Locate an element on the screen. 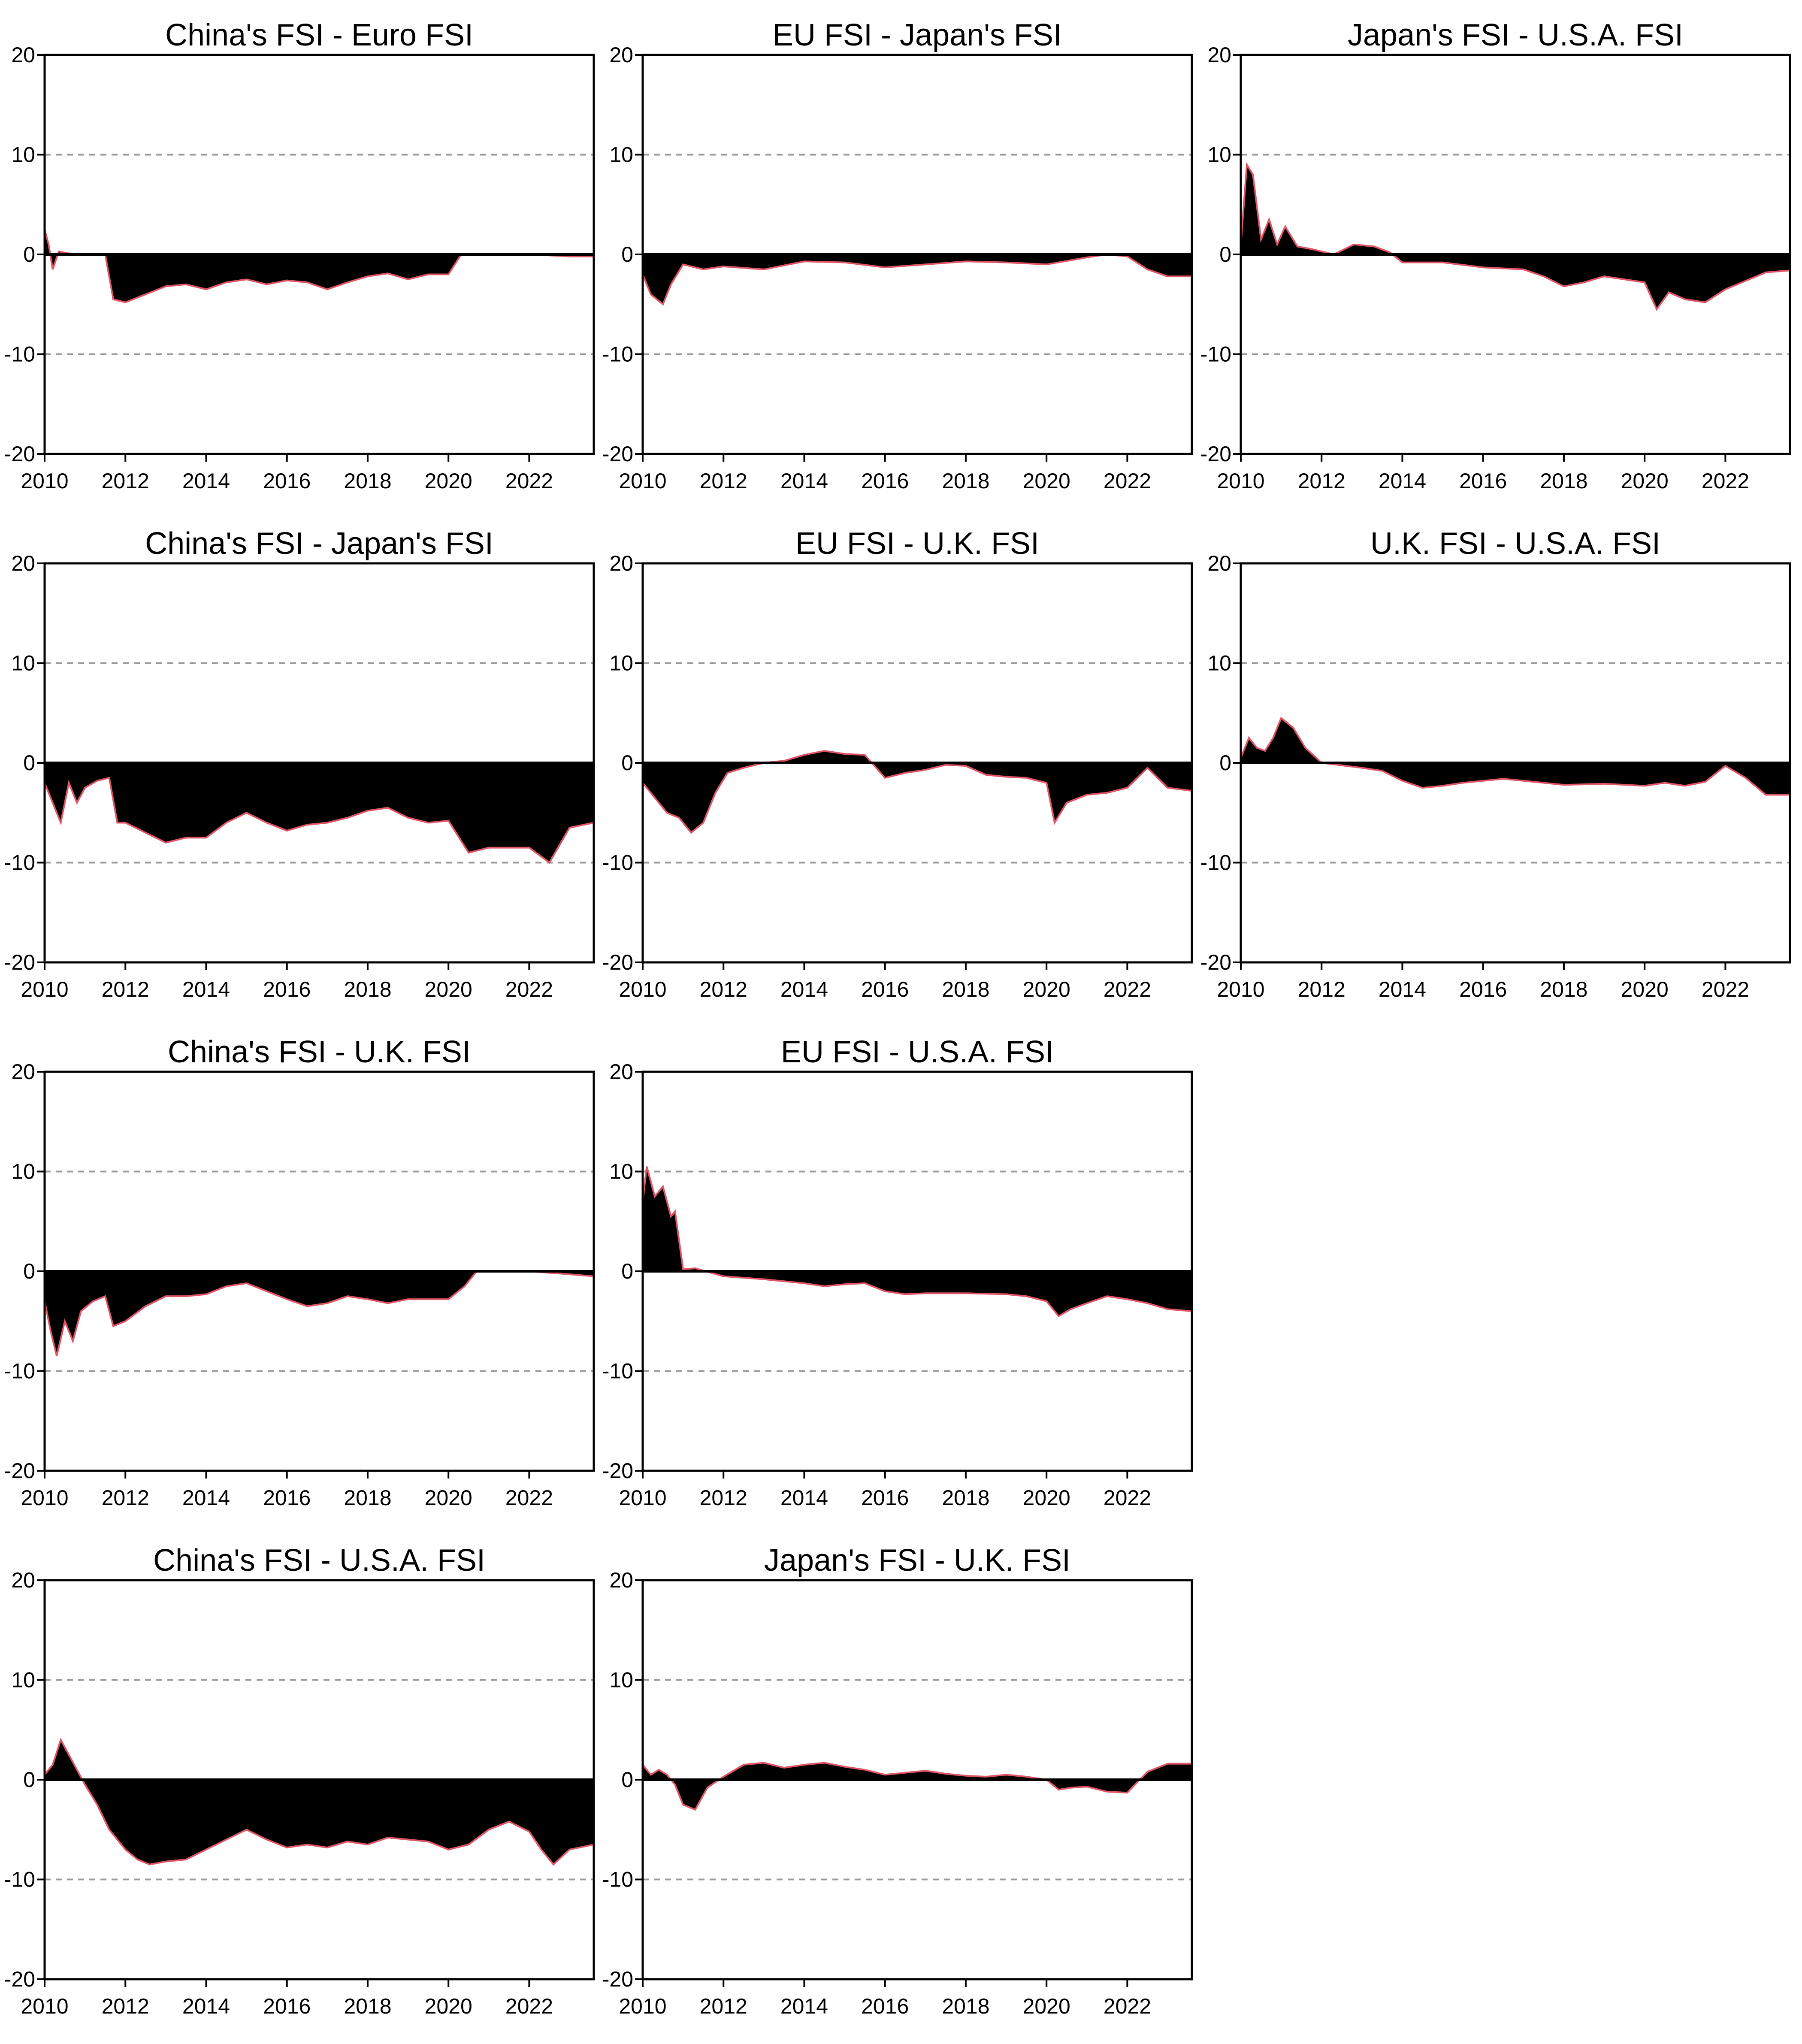 Image resolution: width=1802 pixels, height=2044 pixels. panel-title: China's FSI - Euro FSI is located at coordinates (319, 35).